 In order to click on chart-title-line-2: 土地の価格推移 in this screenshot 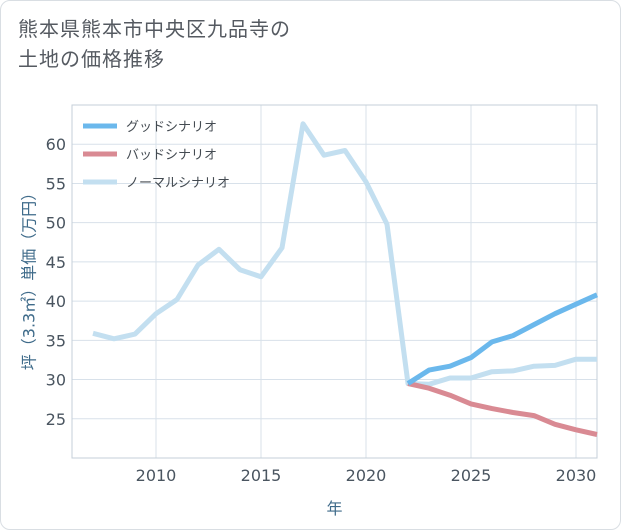, I will do `click(91, 59)`.